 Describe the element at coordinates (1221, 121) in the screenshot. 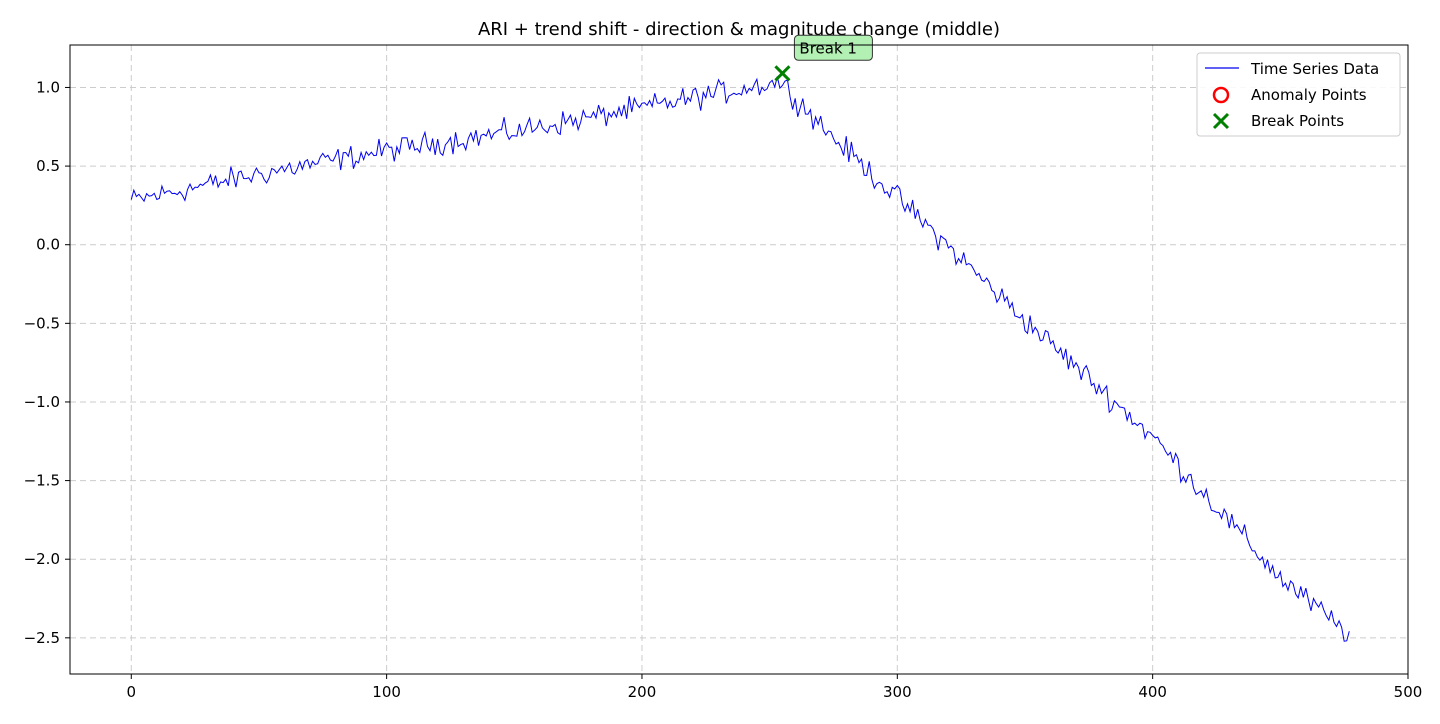

I see `legend-break-x-icon` at that location.